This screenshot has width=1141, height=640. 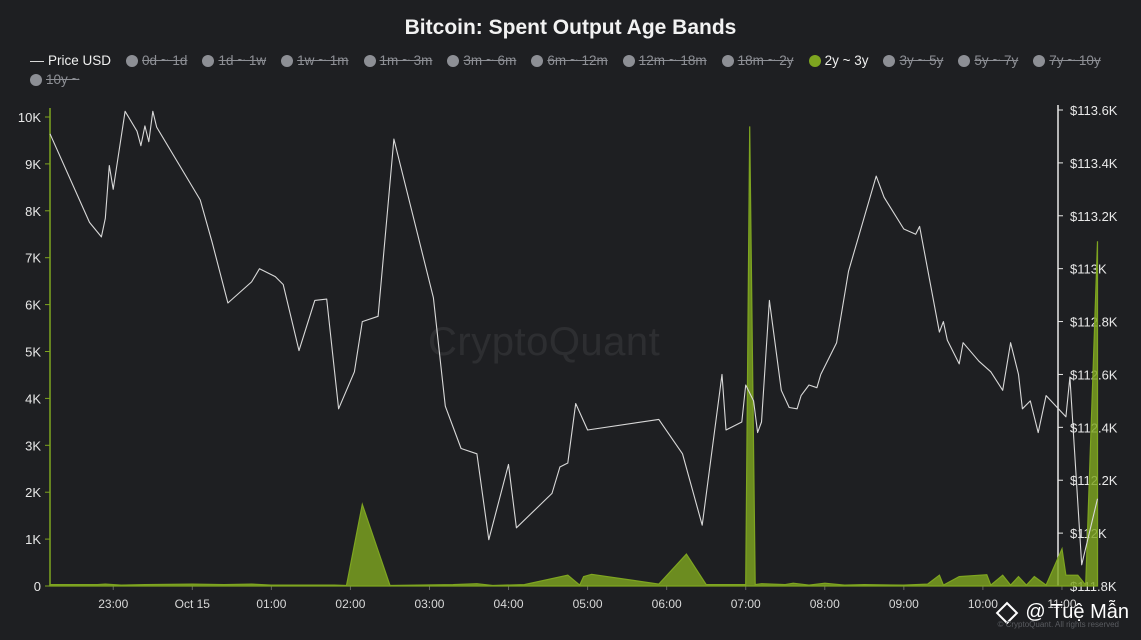 What do you see at coordinates (33, 164) in the screenshot?
I see `y-left-tick-label: 9K` at bounding box center [33, 164].